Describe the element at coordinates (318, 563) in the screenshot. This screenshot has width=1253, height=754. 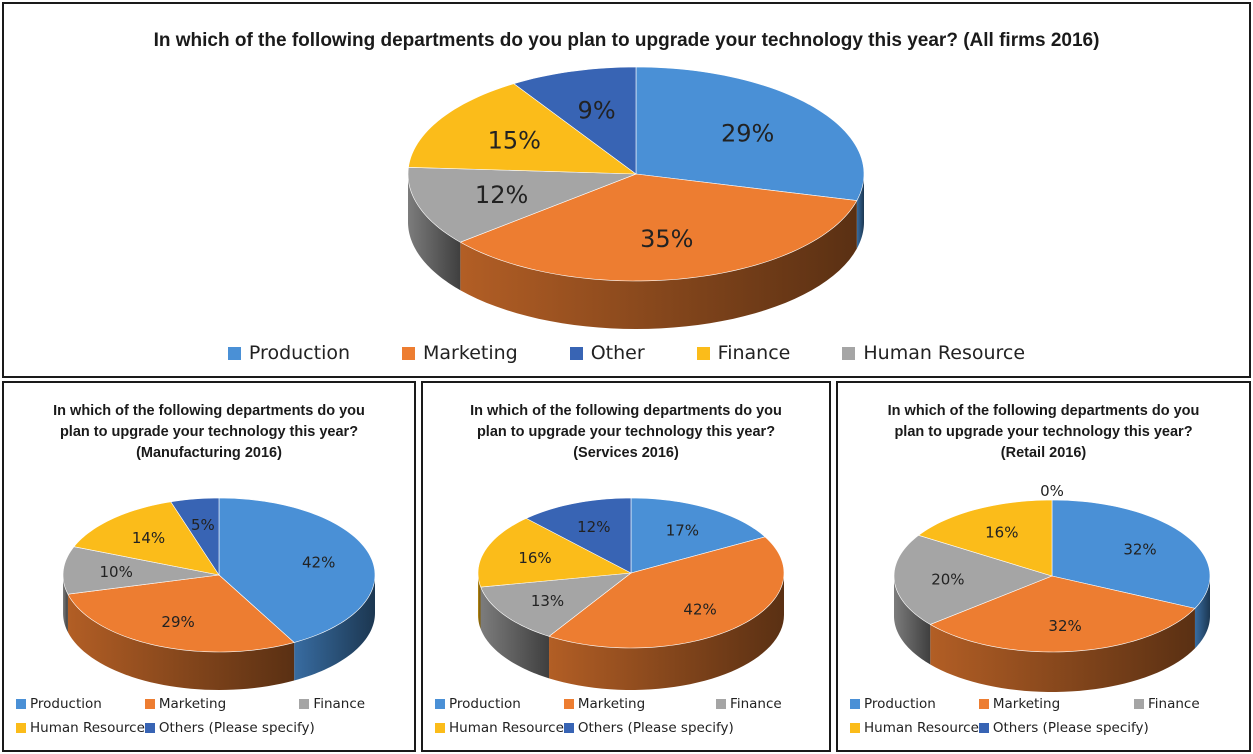
I see `data-label: 42%` at that location.